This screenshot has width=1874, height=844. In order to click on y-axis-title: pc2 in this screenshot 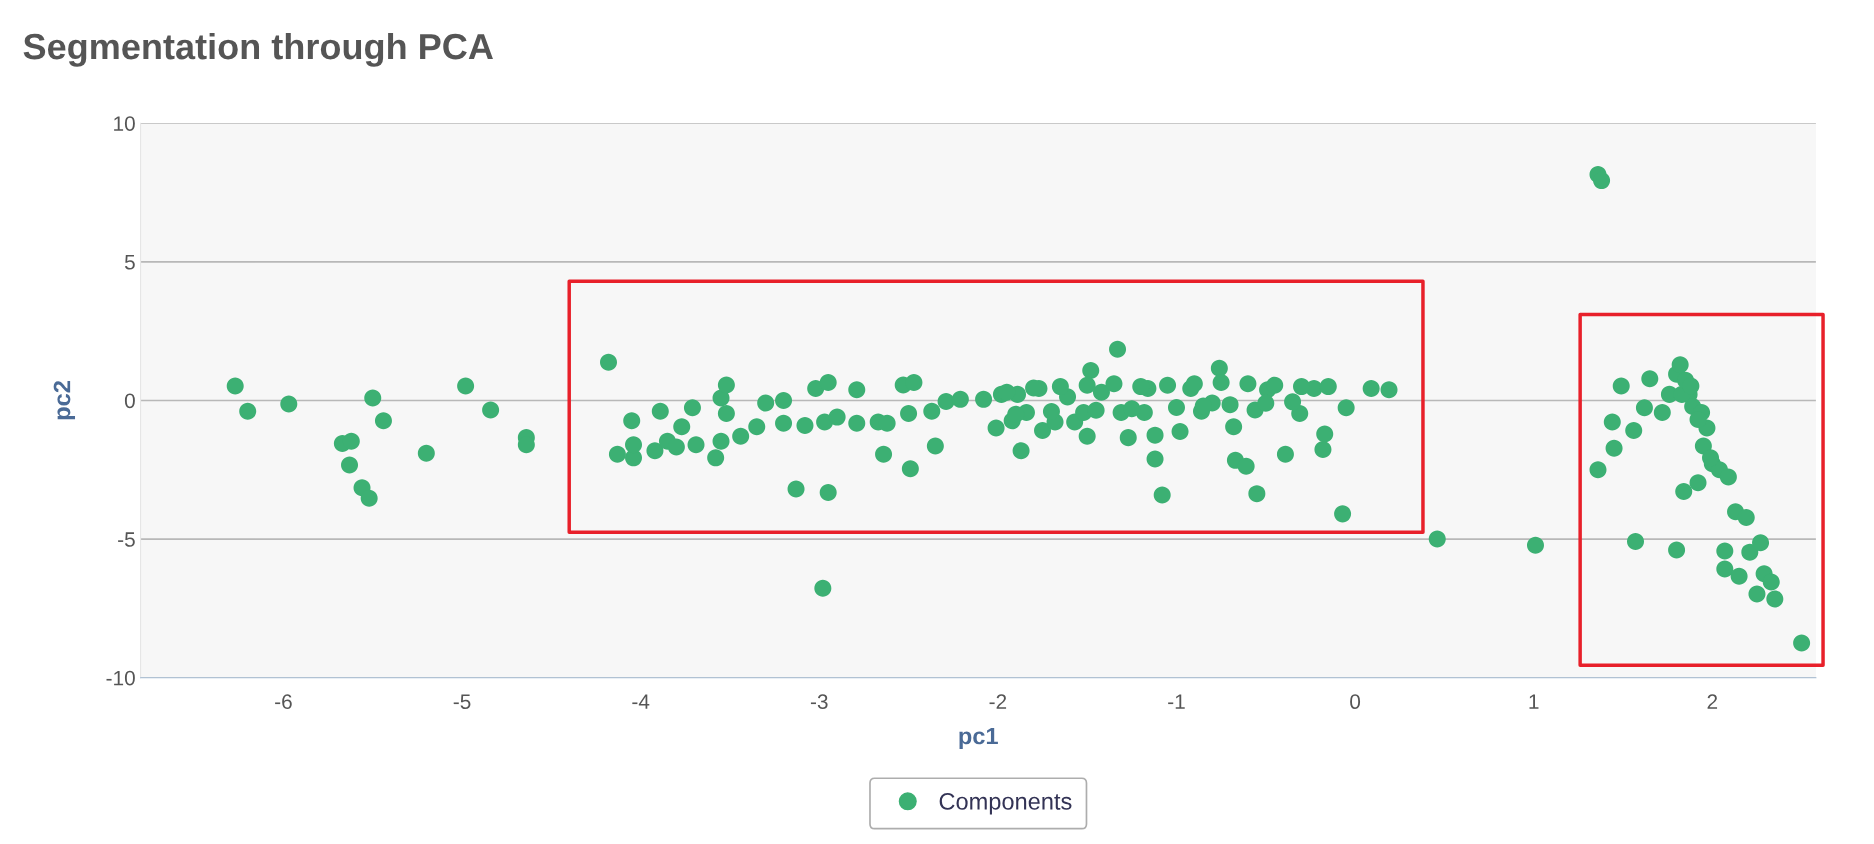, I will do `click(64, 400)`.